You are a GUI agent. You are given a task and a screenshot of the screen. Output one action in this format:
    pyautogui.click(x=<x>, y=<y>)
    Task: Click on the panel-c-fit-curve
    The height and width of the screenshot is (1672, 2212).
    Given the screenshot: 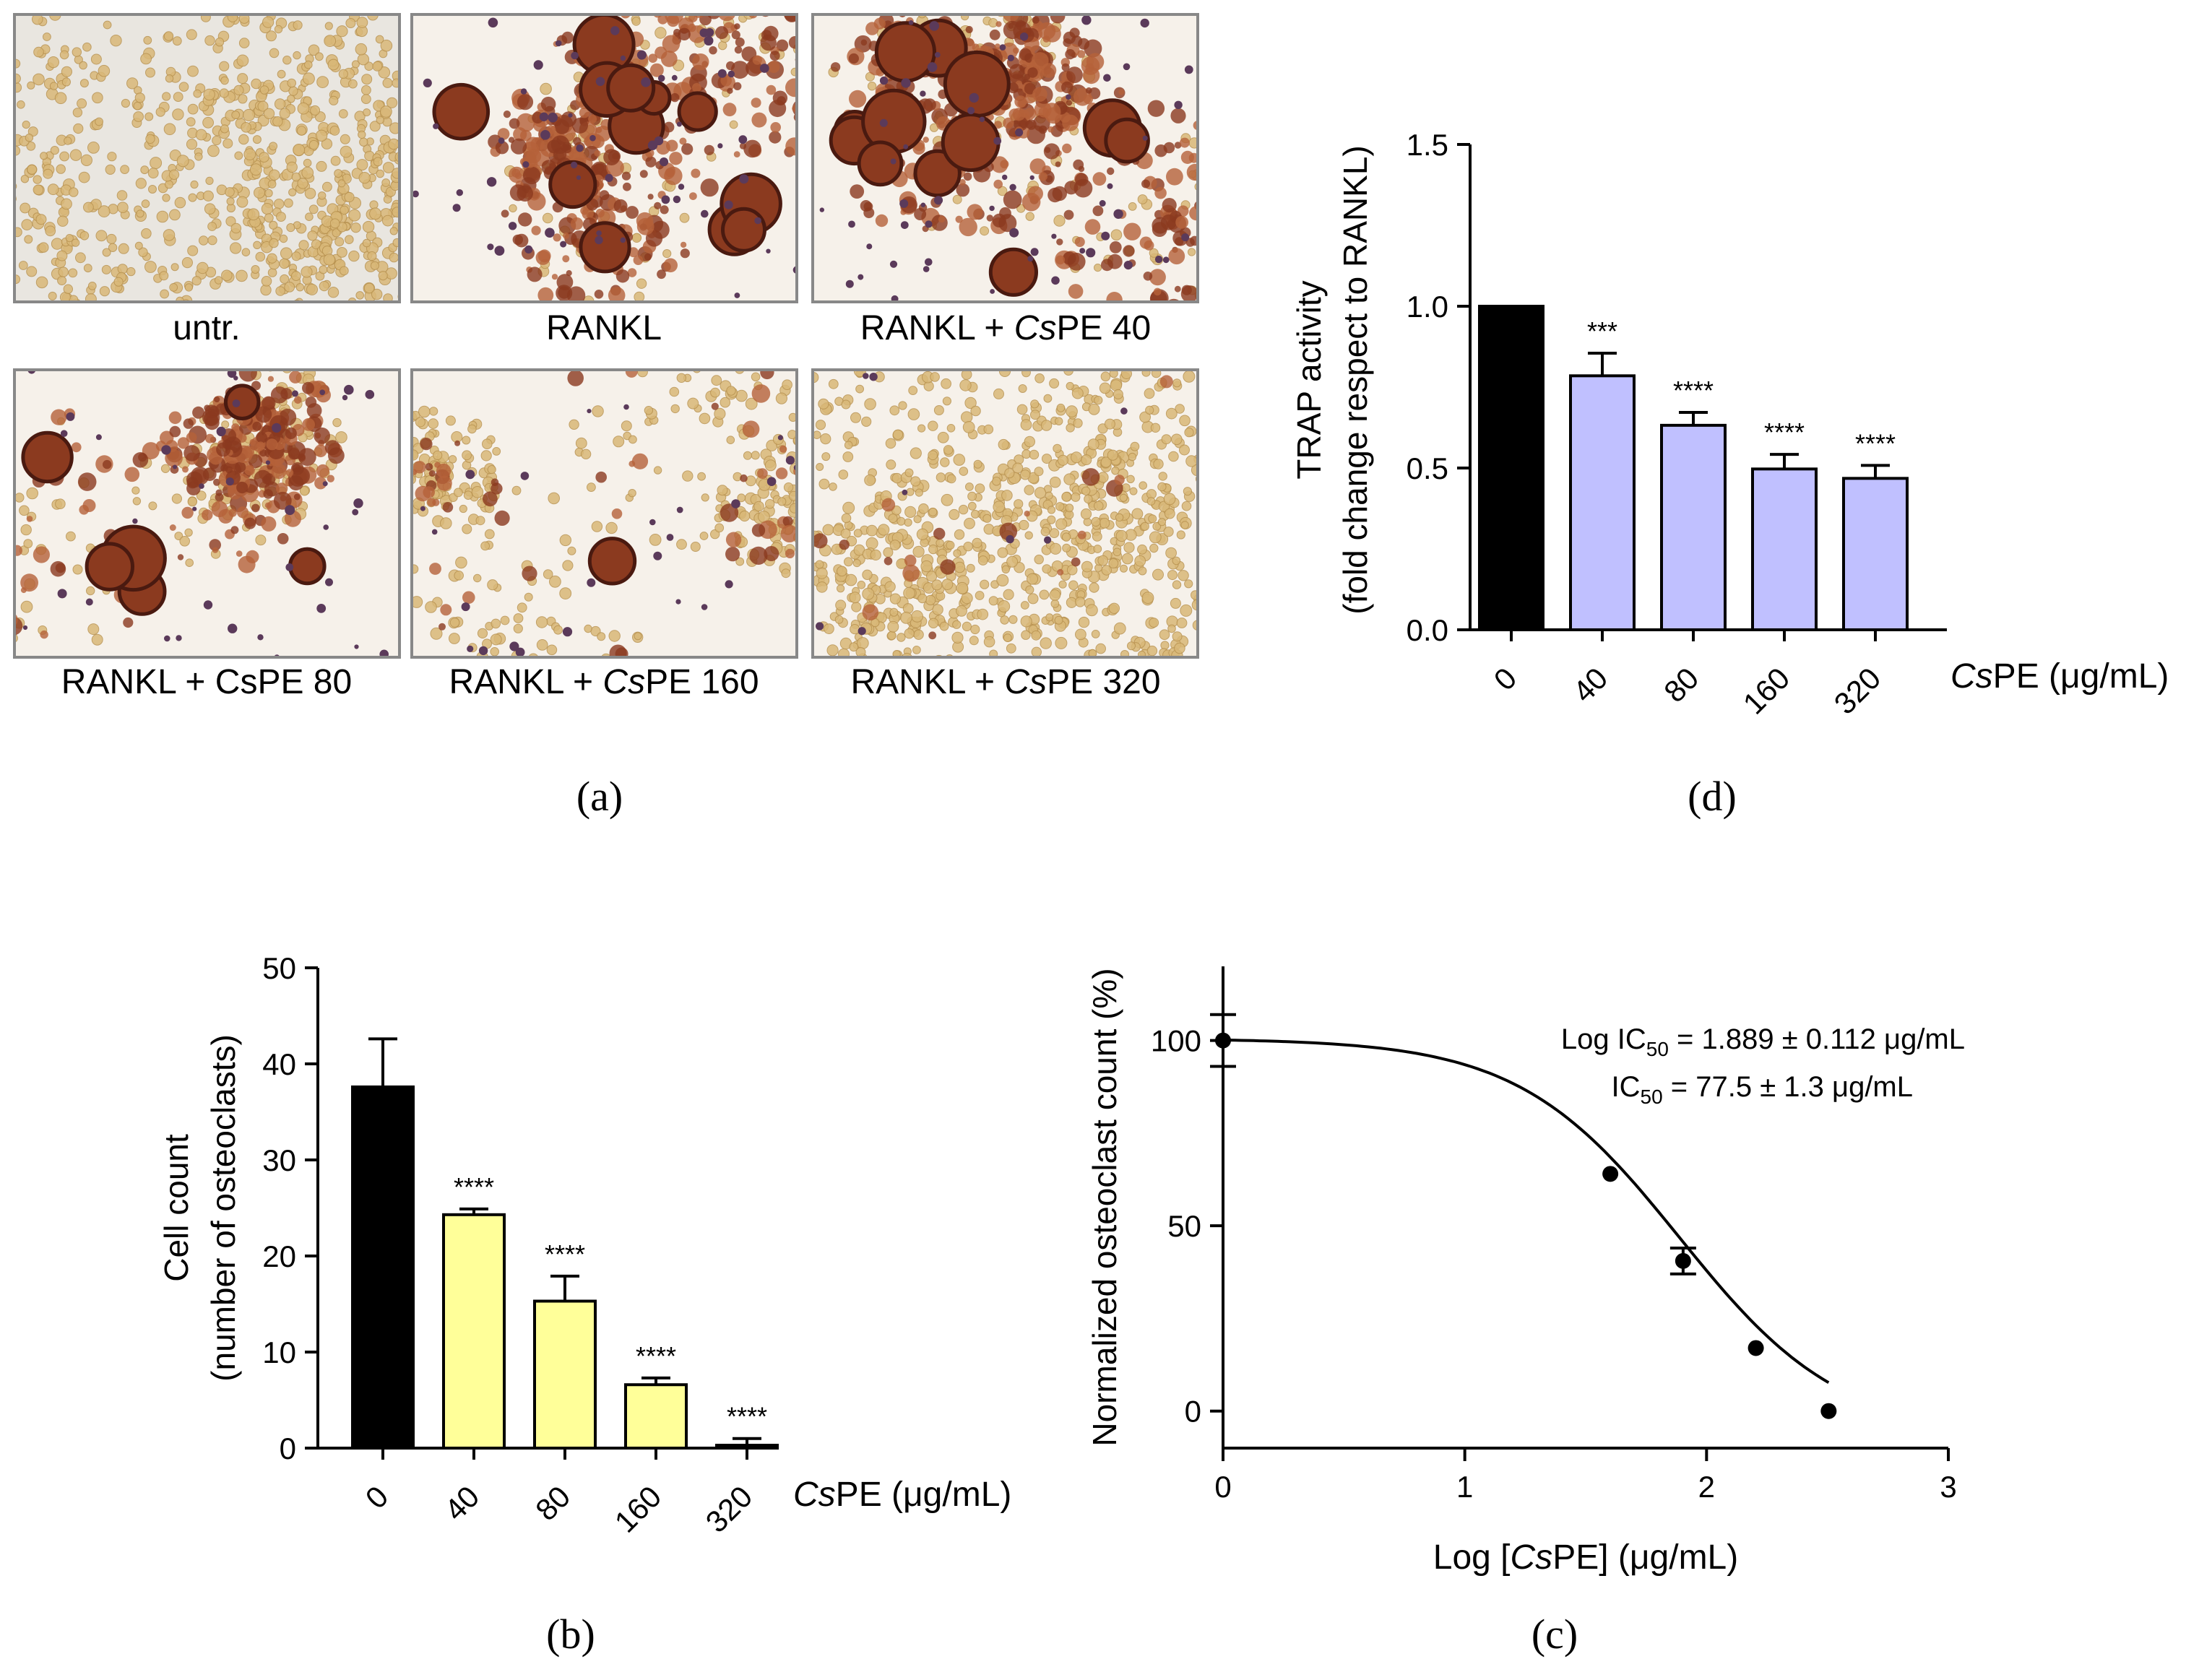 What is the action you would take?
    pyautogui.click(x=1526, y=1212)
    